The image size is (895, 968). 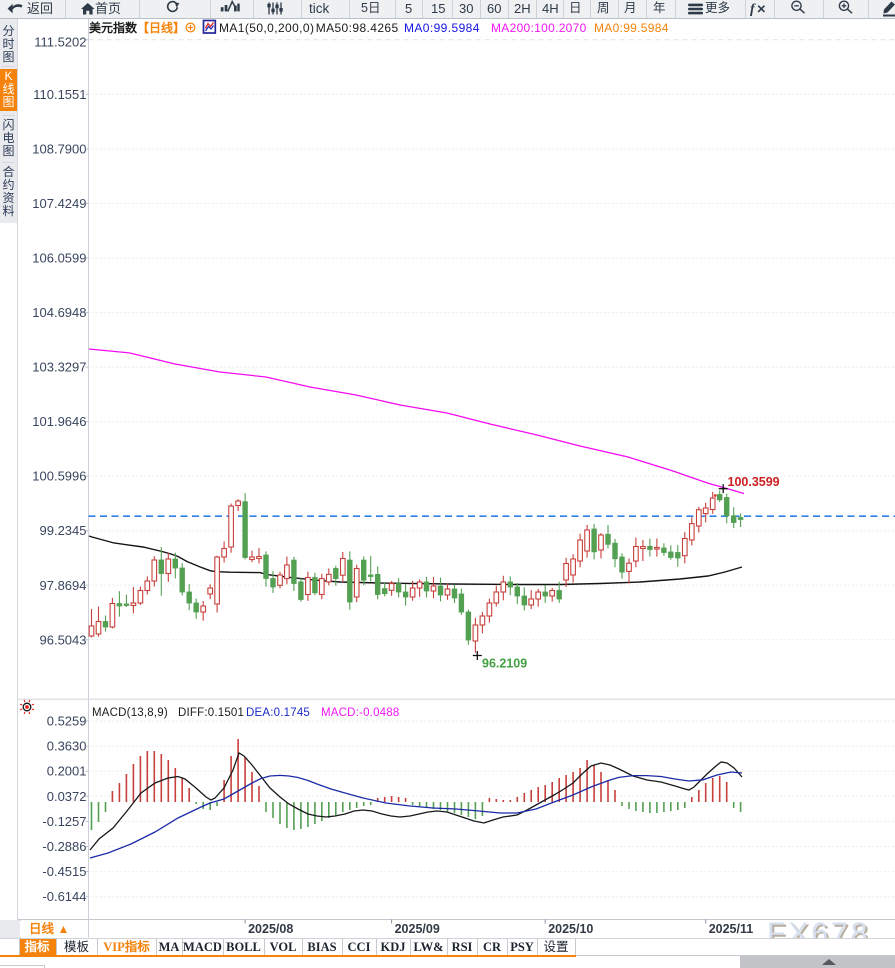 What do you see at coordinates (113, 27) in the screenshot?
I see `svg-text: 美元指数` at bounding box center [113, 27].